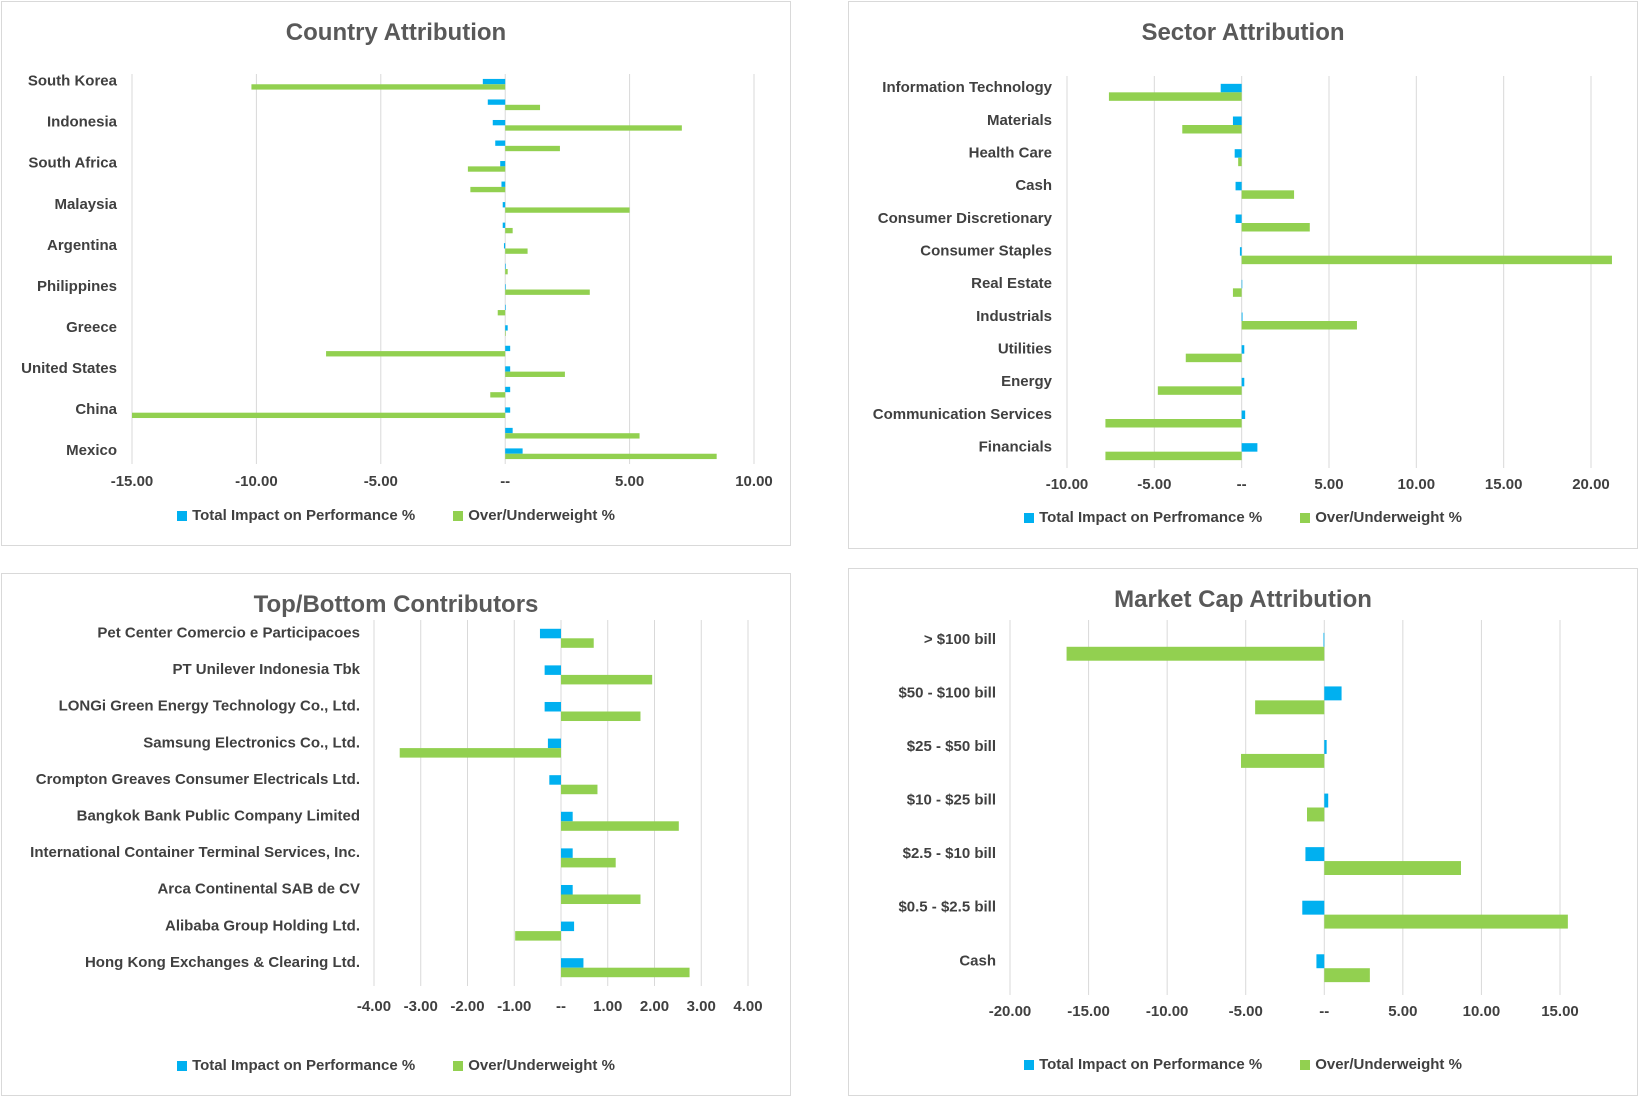  Describe the element at coordinates (96, 409) in the screenshot. I see `category-label: China` at that location.